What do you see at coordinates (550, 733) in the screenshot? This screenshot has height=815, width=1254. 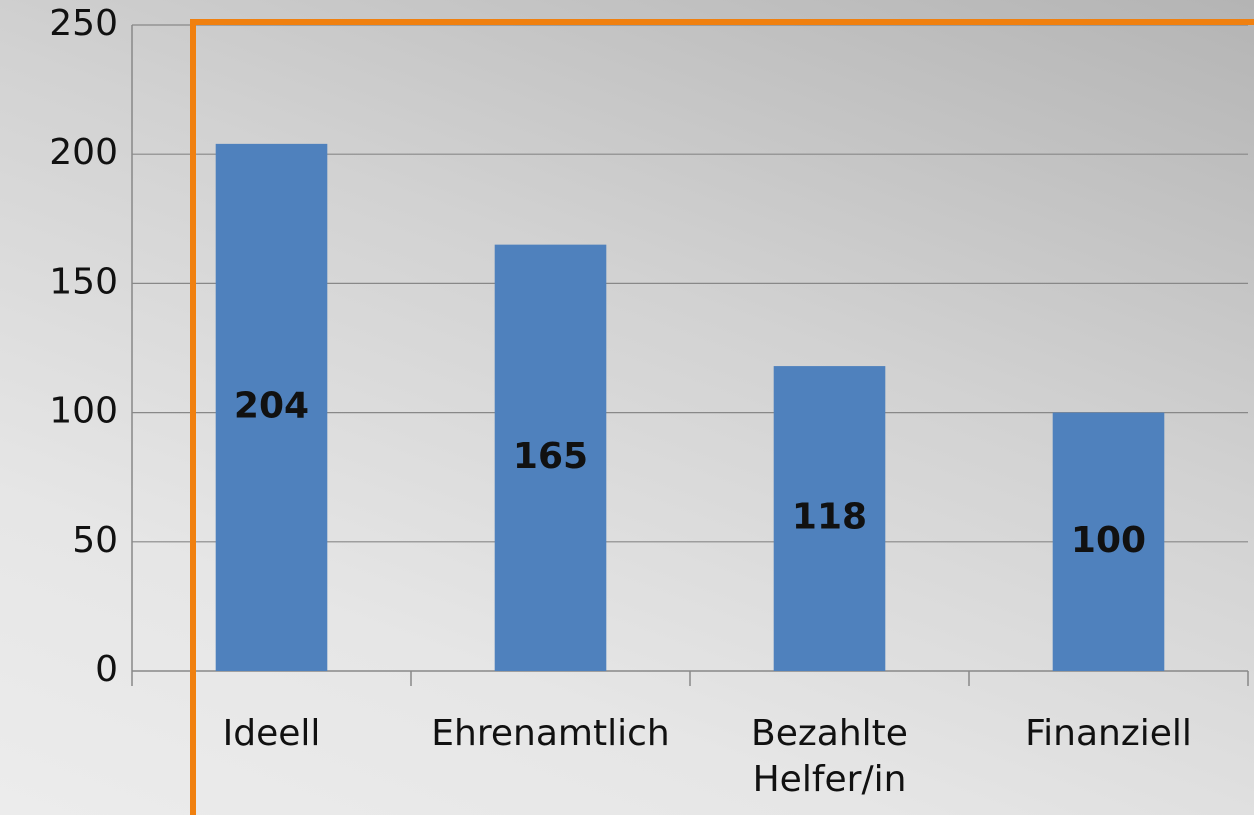 I see `x-tick-label: Ehrenamtlich` at bounding box center [550, 733].